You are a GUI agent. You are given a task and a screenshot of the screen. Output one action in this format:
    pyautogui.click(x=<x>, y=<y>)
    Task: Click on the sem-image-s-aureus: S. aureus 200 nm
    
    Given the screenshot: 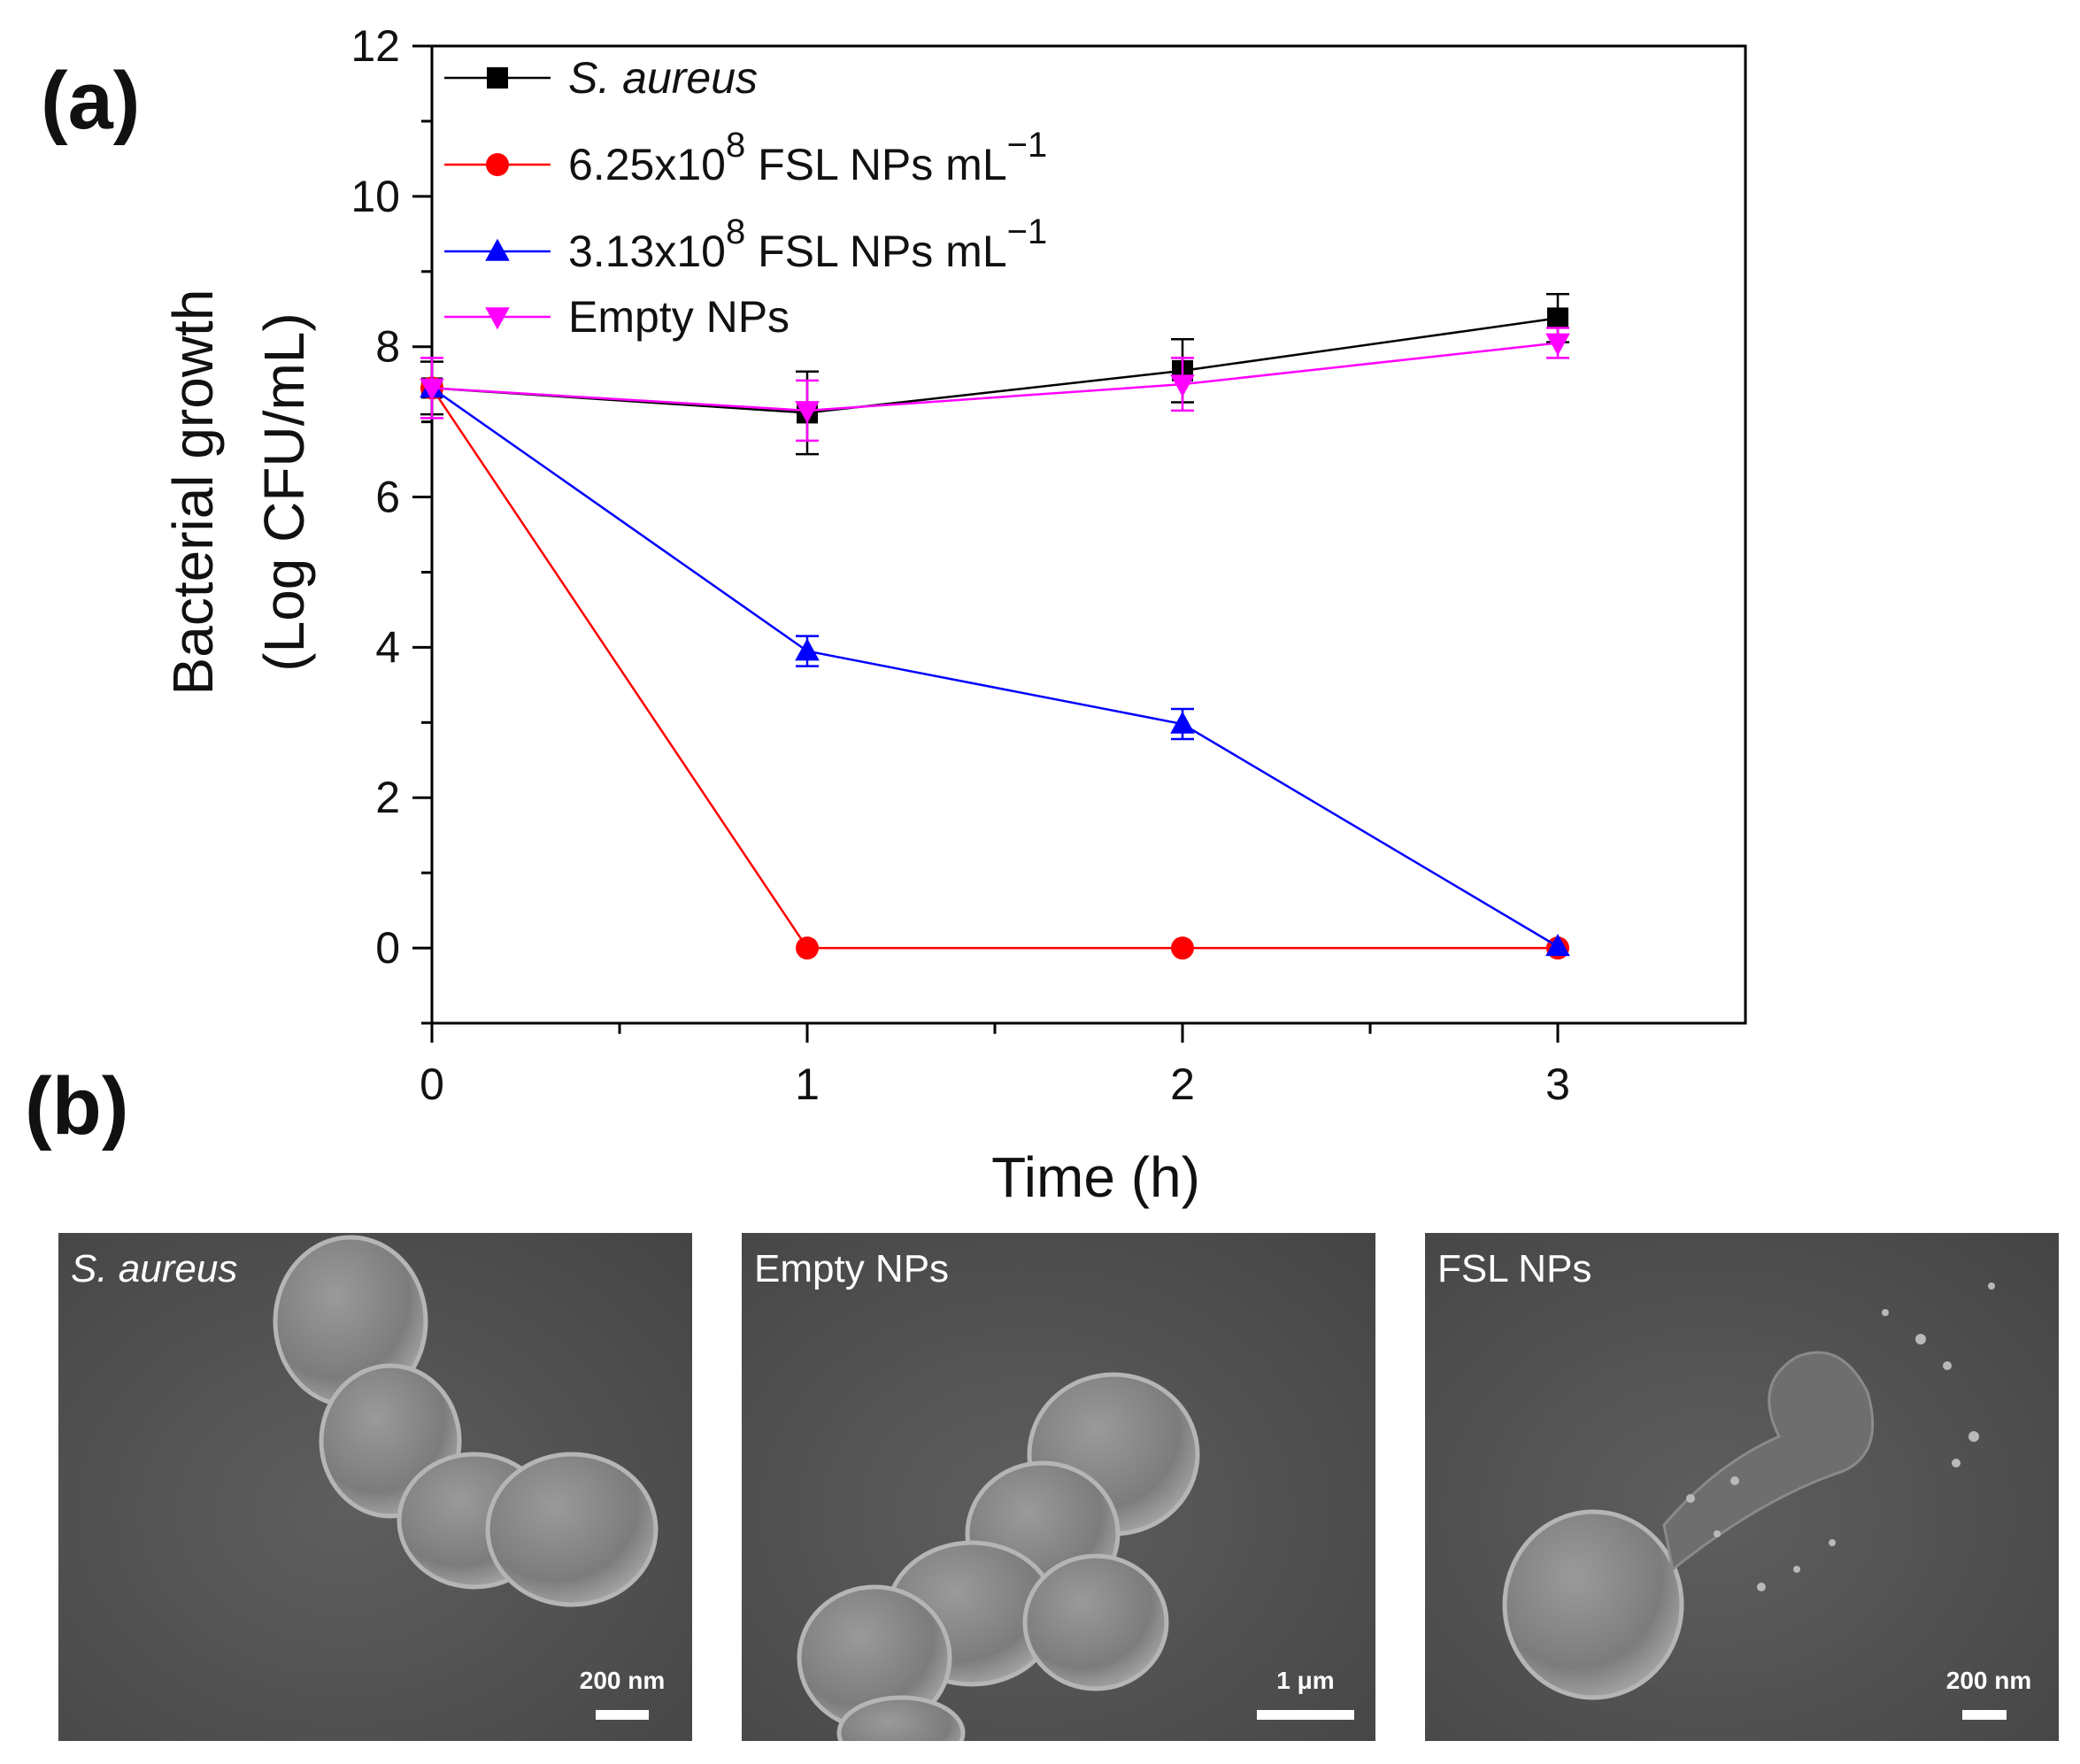 What is the action you would take?
    pyautogui.click(x=375, y=1487)
    